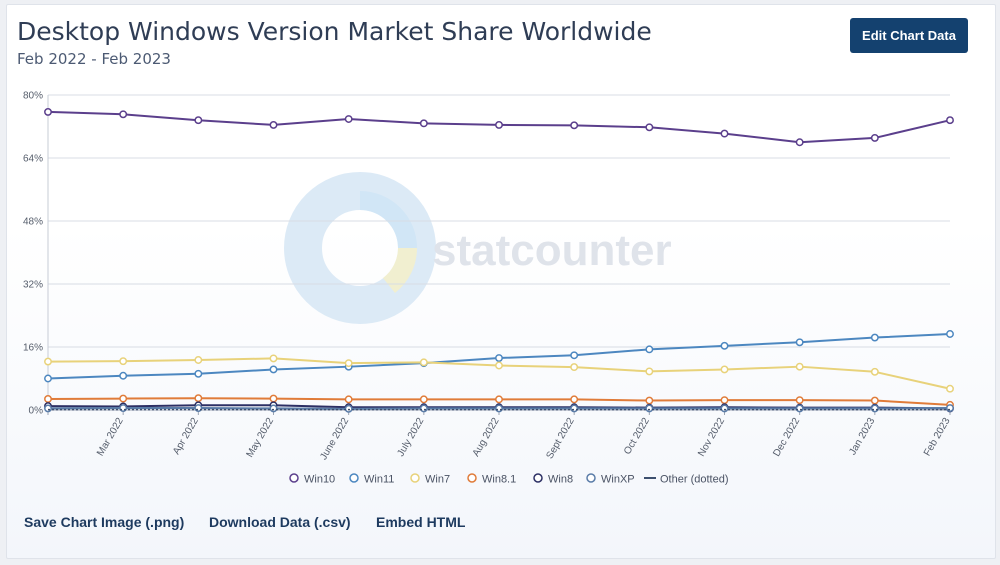 The height and width of the screenshot is (565, 1000). I want to click on x-tick-label: May 2022, so click(261, 438).